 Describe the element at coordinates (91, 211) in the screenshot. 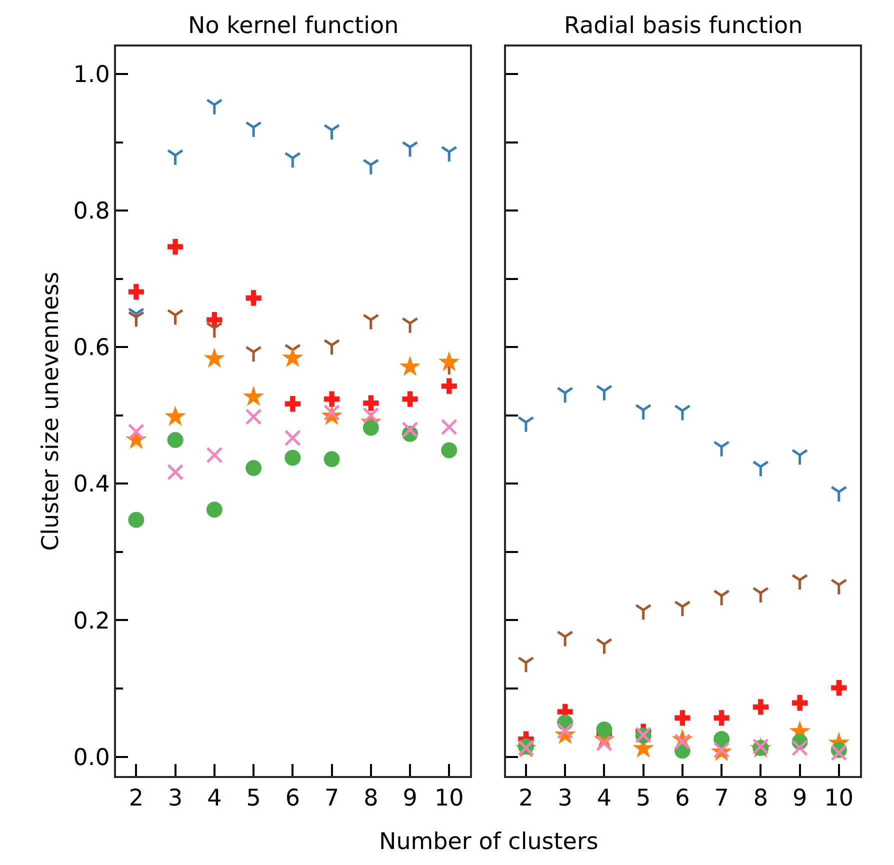

I see `y-tick-label: 0.8` at that location.